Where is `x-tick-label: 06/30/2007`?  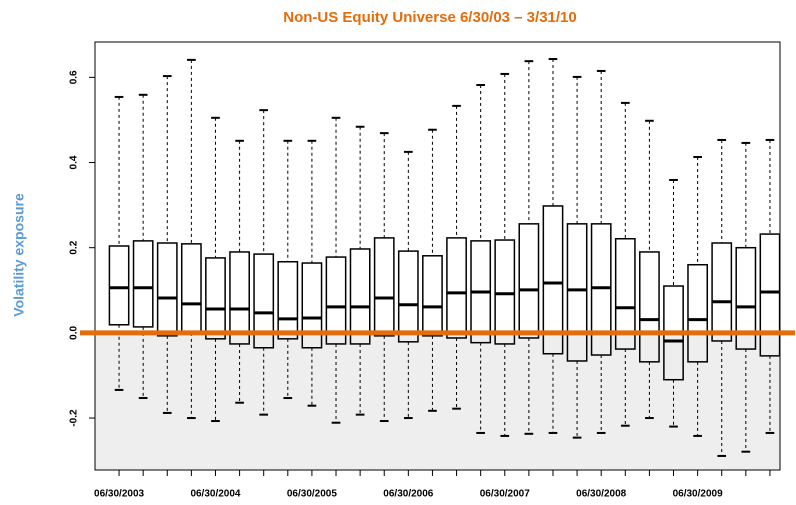 x-tick-label: 06/30/2007 is located at coordinates (505, 494).